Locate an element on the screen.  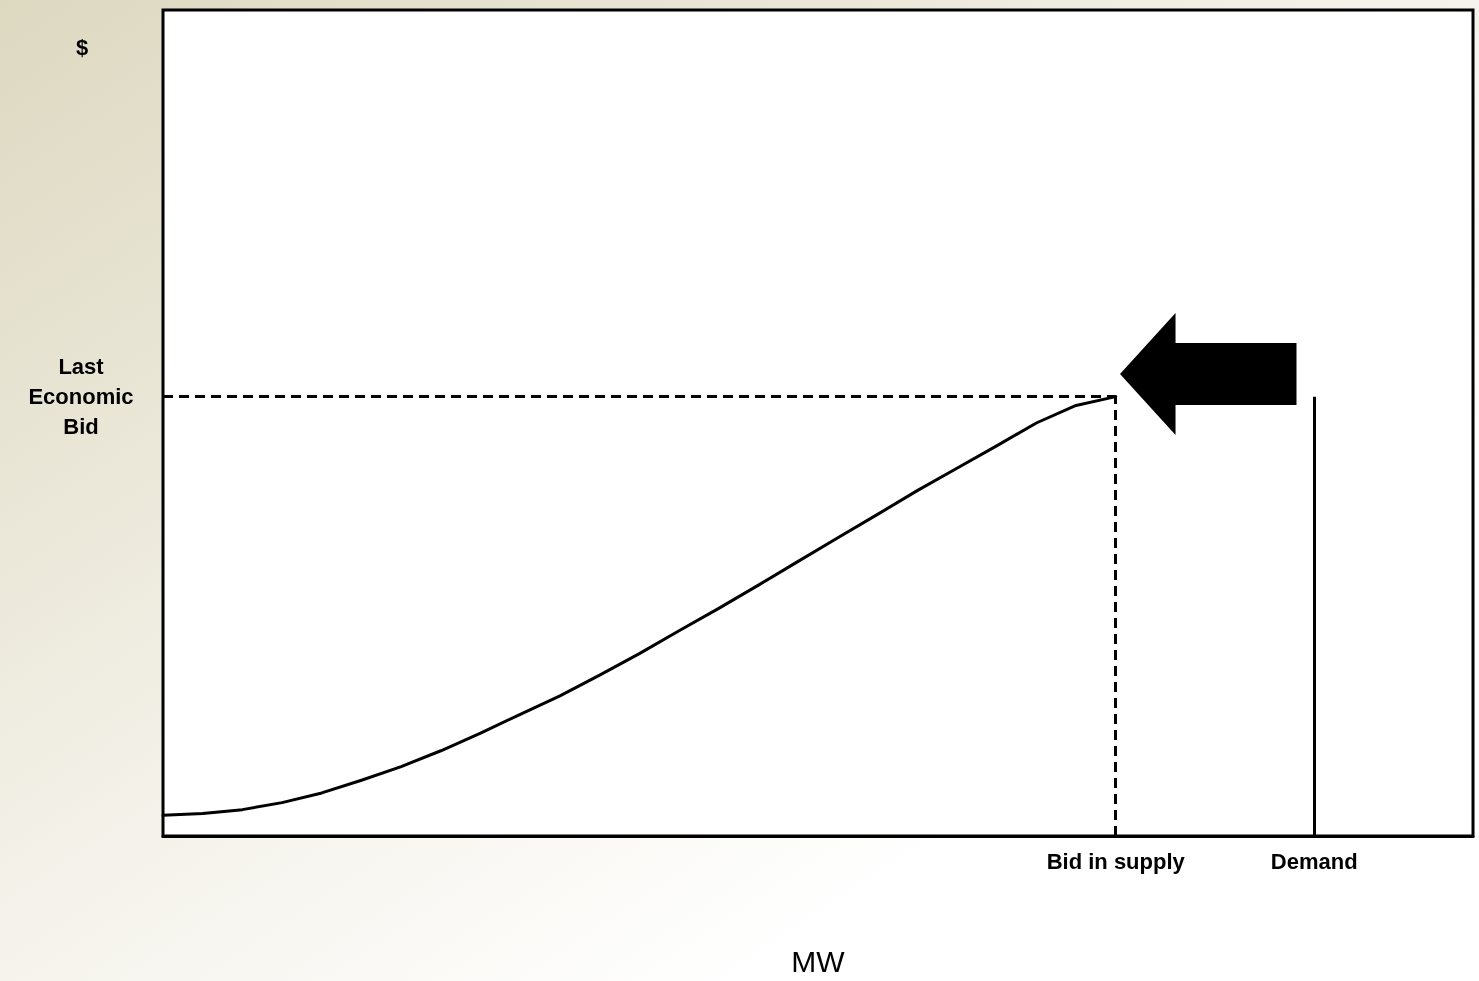
x-tick-label: Bid in supply is located at coordinates (1116, 861).